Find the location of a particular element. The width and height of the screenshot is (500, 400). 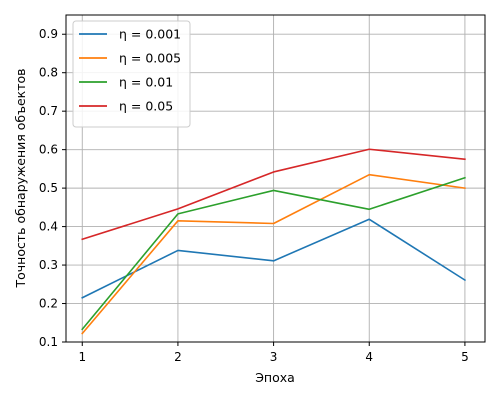

y-tick-label: 0.1 is located at coordinates (48, 342).